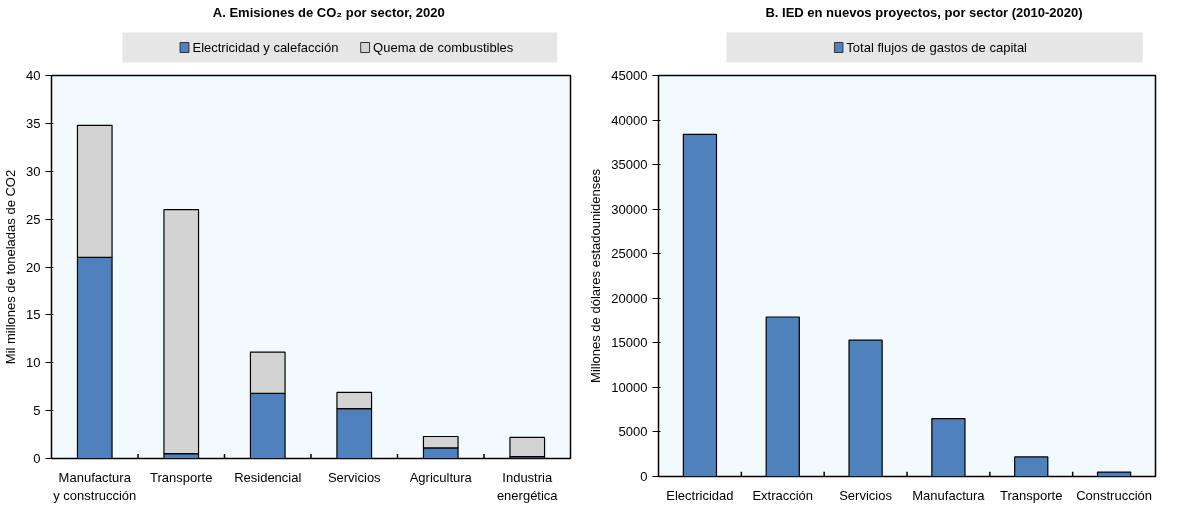 The image size is (1186, 509). I want to click on y-tick-label: 15000, so click(629, 343).